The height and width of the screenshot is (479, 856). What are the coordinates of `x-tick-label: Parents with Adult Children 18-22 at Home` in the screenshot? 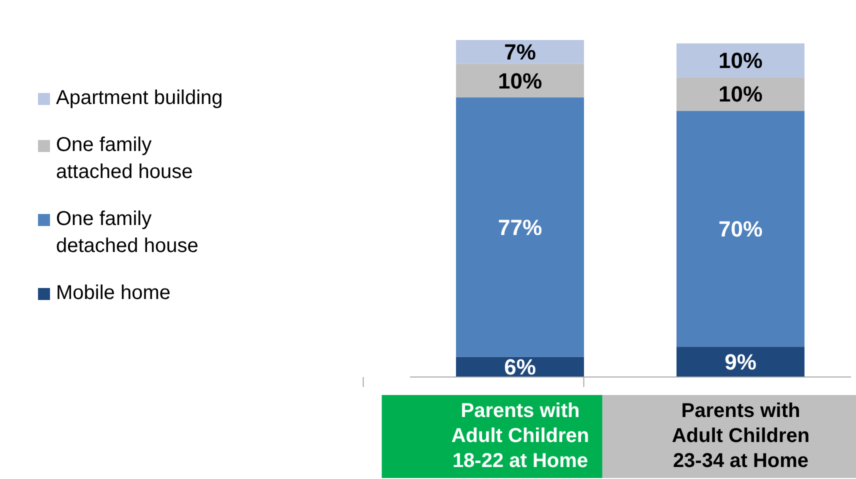 It's located at (520, 436).